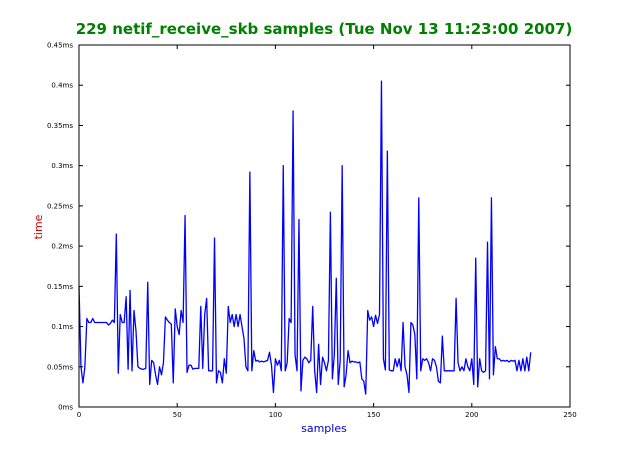 The image size is (633, 453). Describe the element at coordinates (62, 86) in the screenshot. I see `y-tick-label: 0.4ms` at that location.